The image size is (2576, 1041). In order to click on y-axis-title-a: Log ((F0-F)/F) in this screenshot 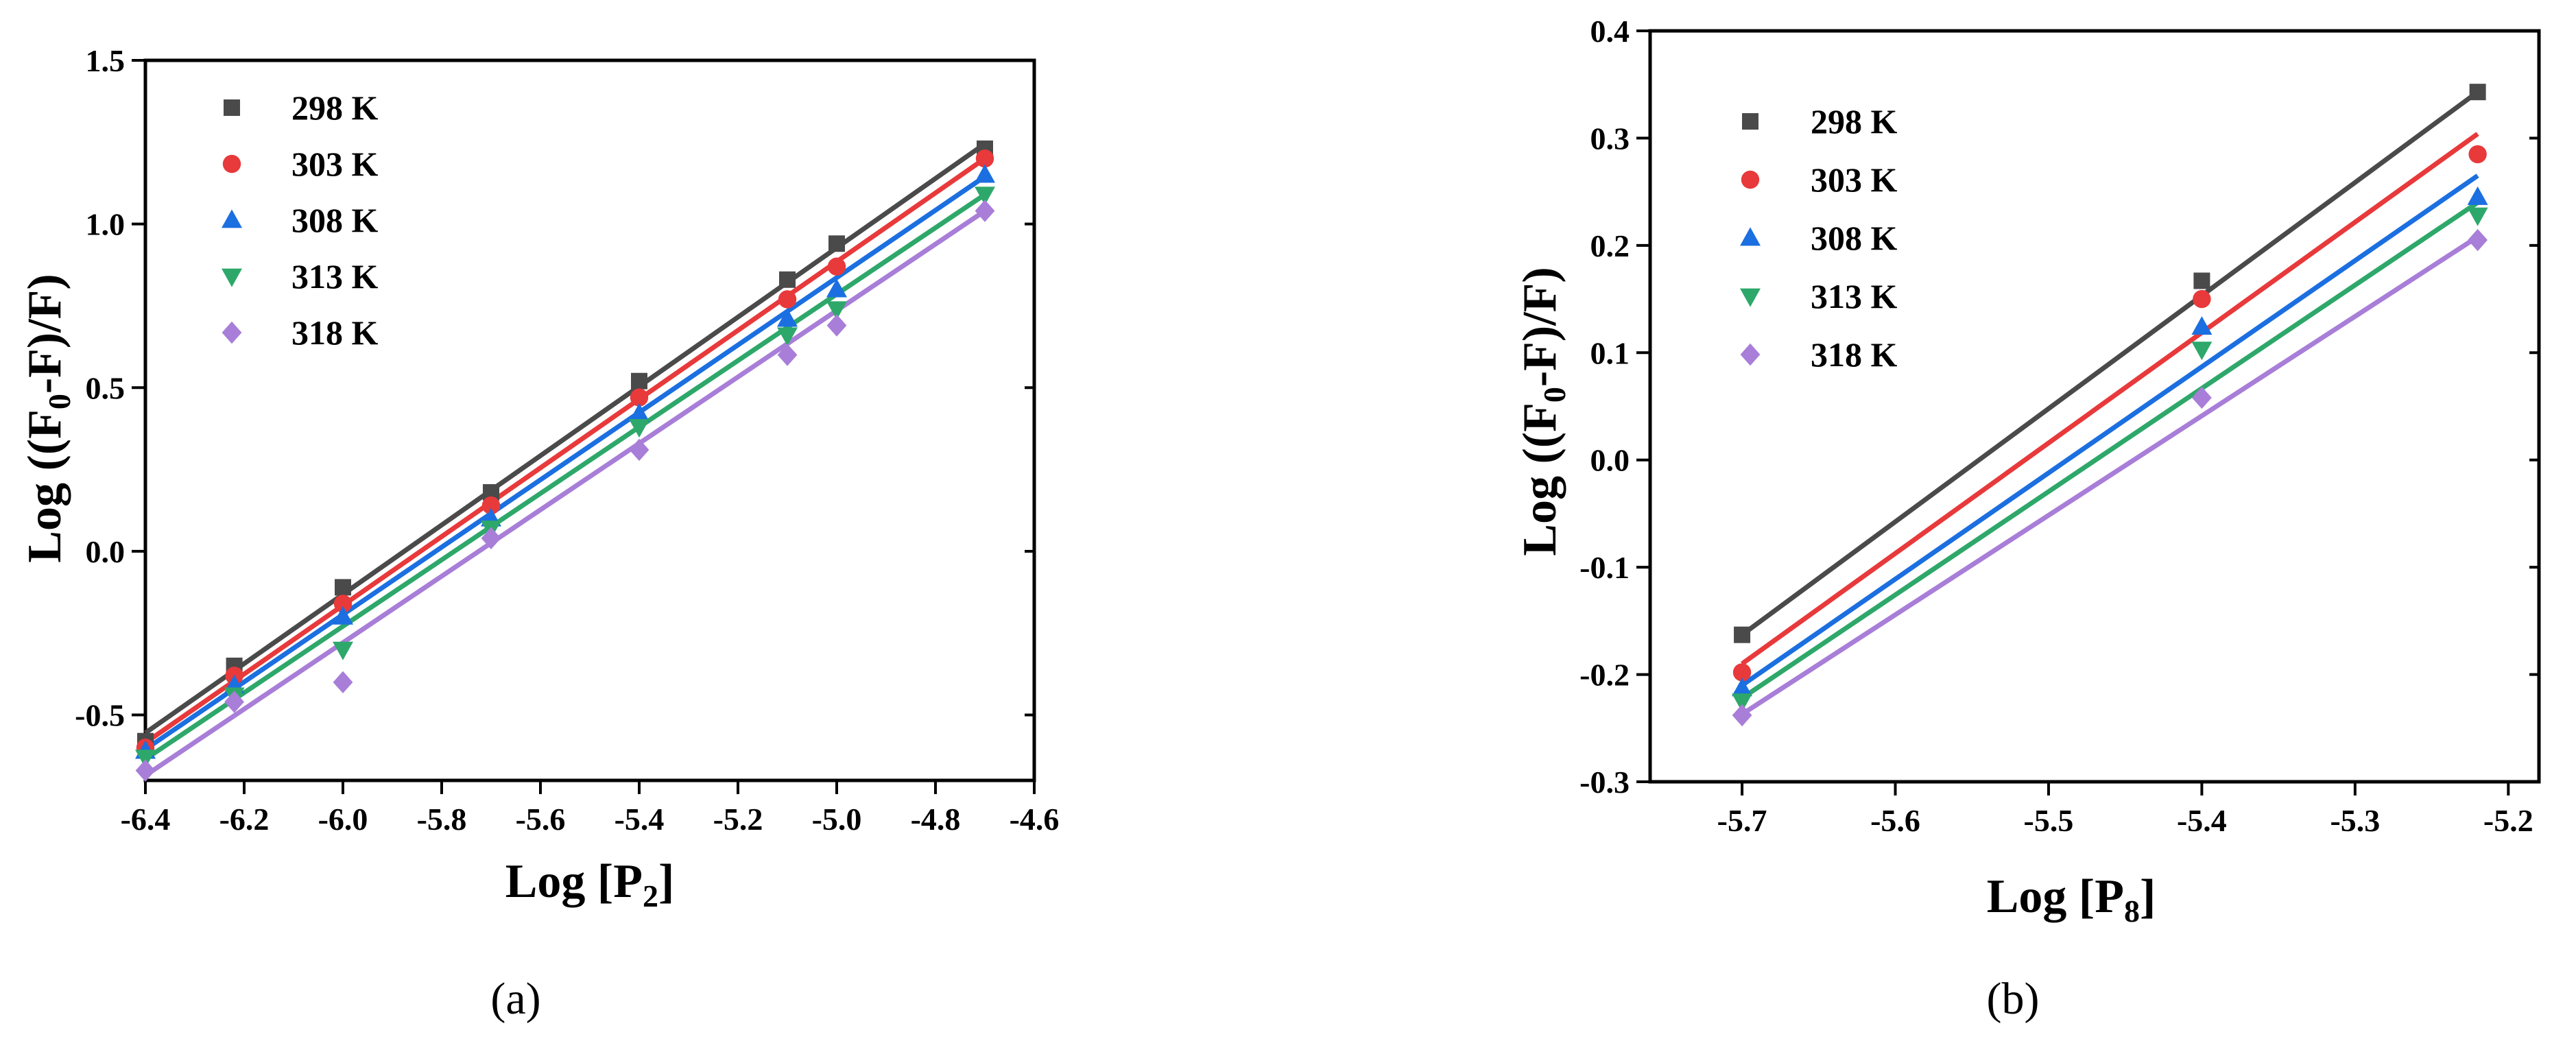, I will do `click(48, 418)`.